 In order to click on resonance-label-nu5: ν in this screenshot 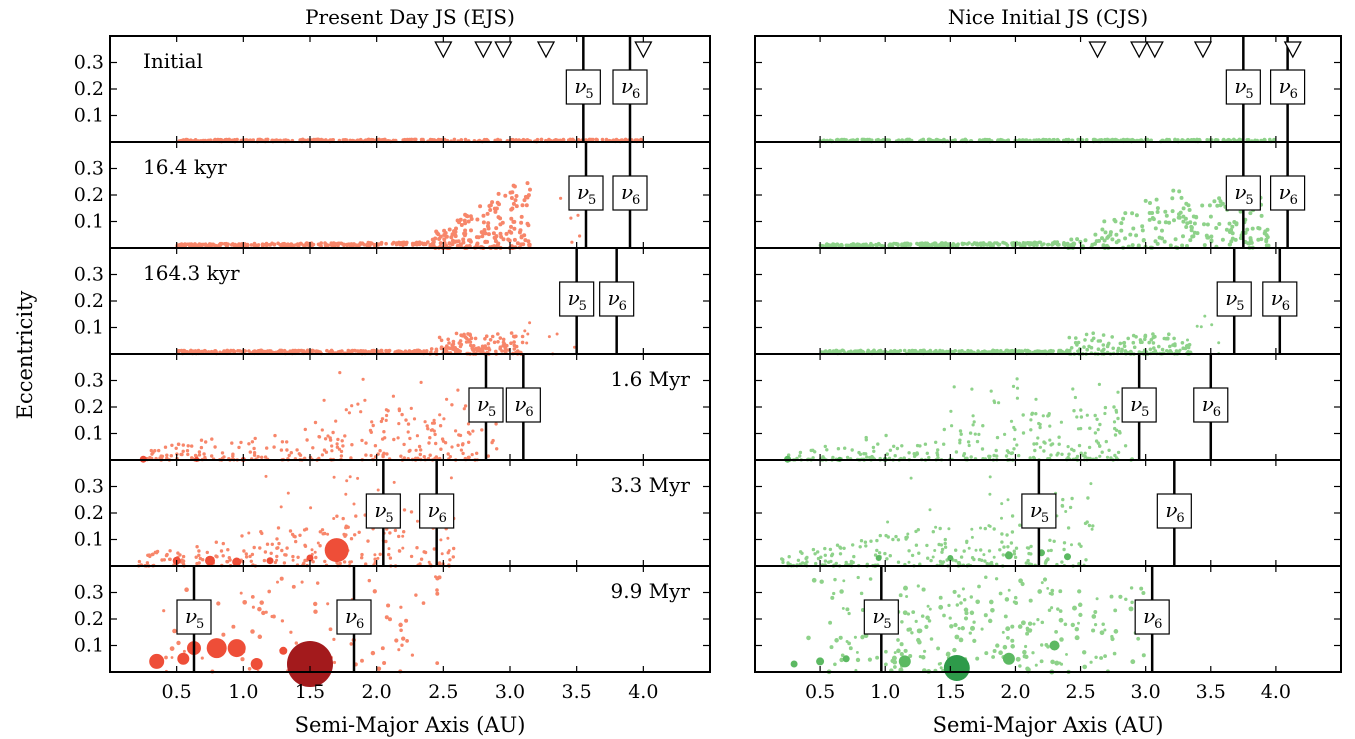, I will do `click(1240, 86)`.